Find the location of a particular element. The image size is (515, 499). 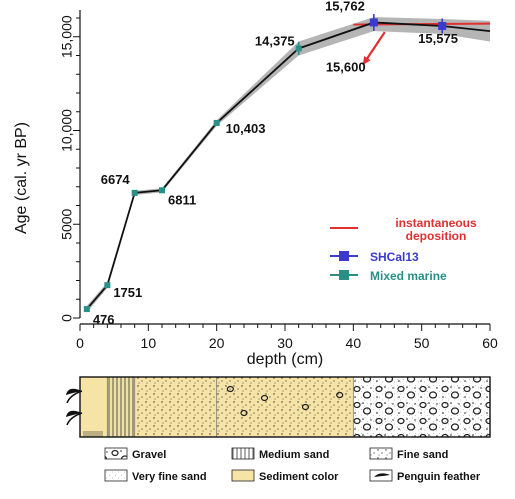

legend-swatch-medium is located at coordinates (243, 453).